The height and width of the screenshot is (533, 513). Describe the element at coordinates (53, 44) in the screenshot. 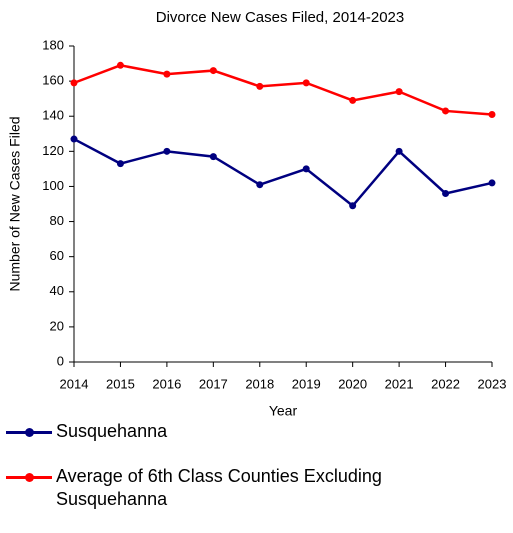

I see `y-tick-label: 180` at that location.